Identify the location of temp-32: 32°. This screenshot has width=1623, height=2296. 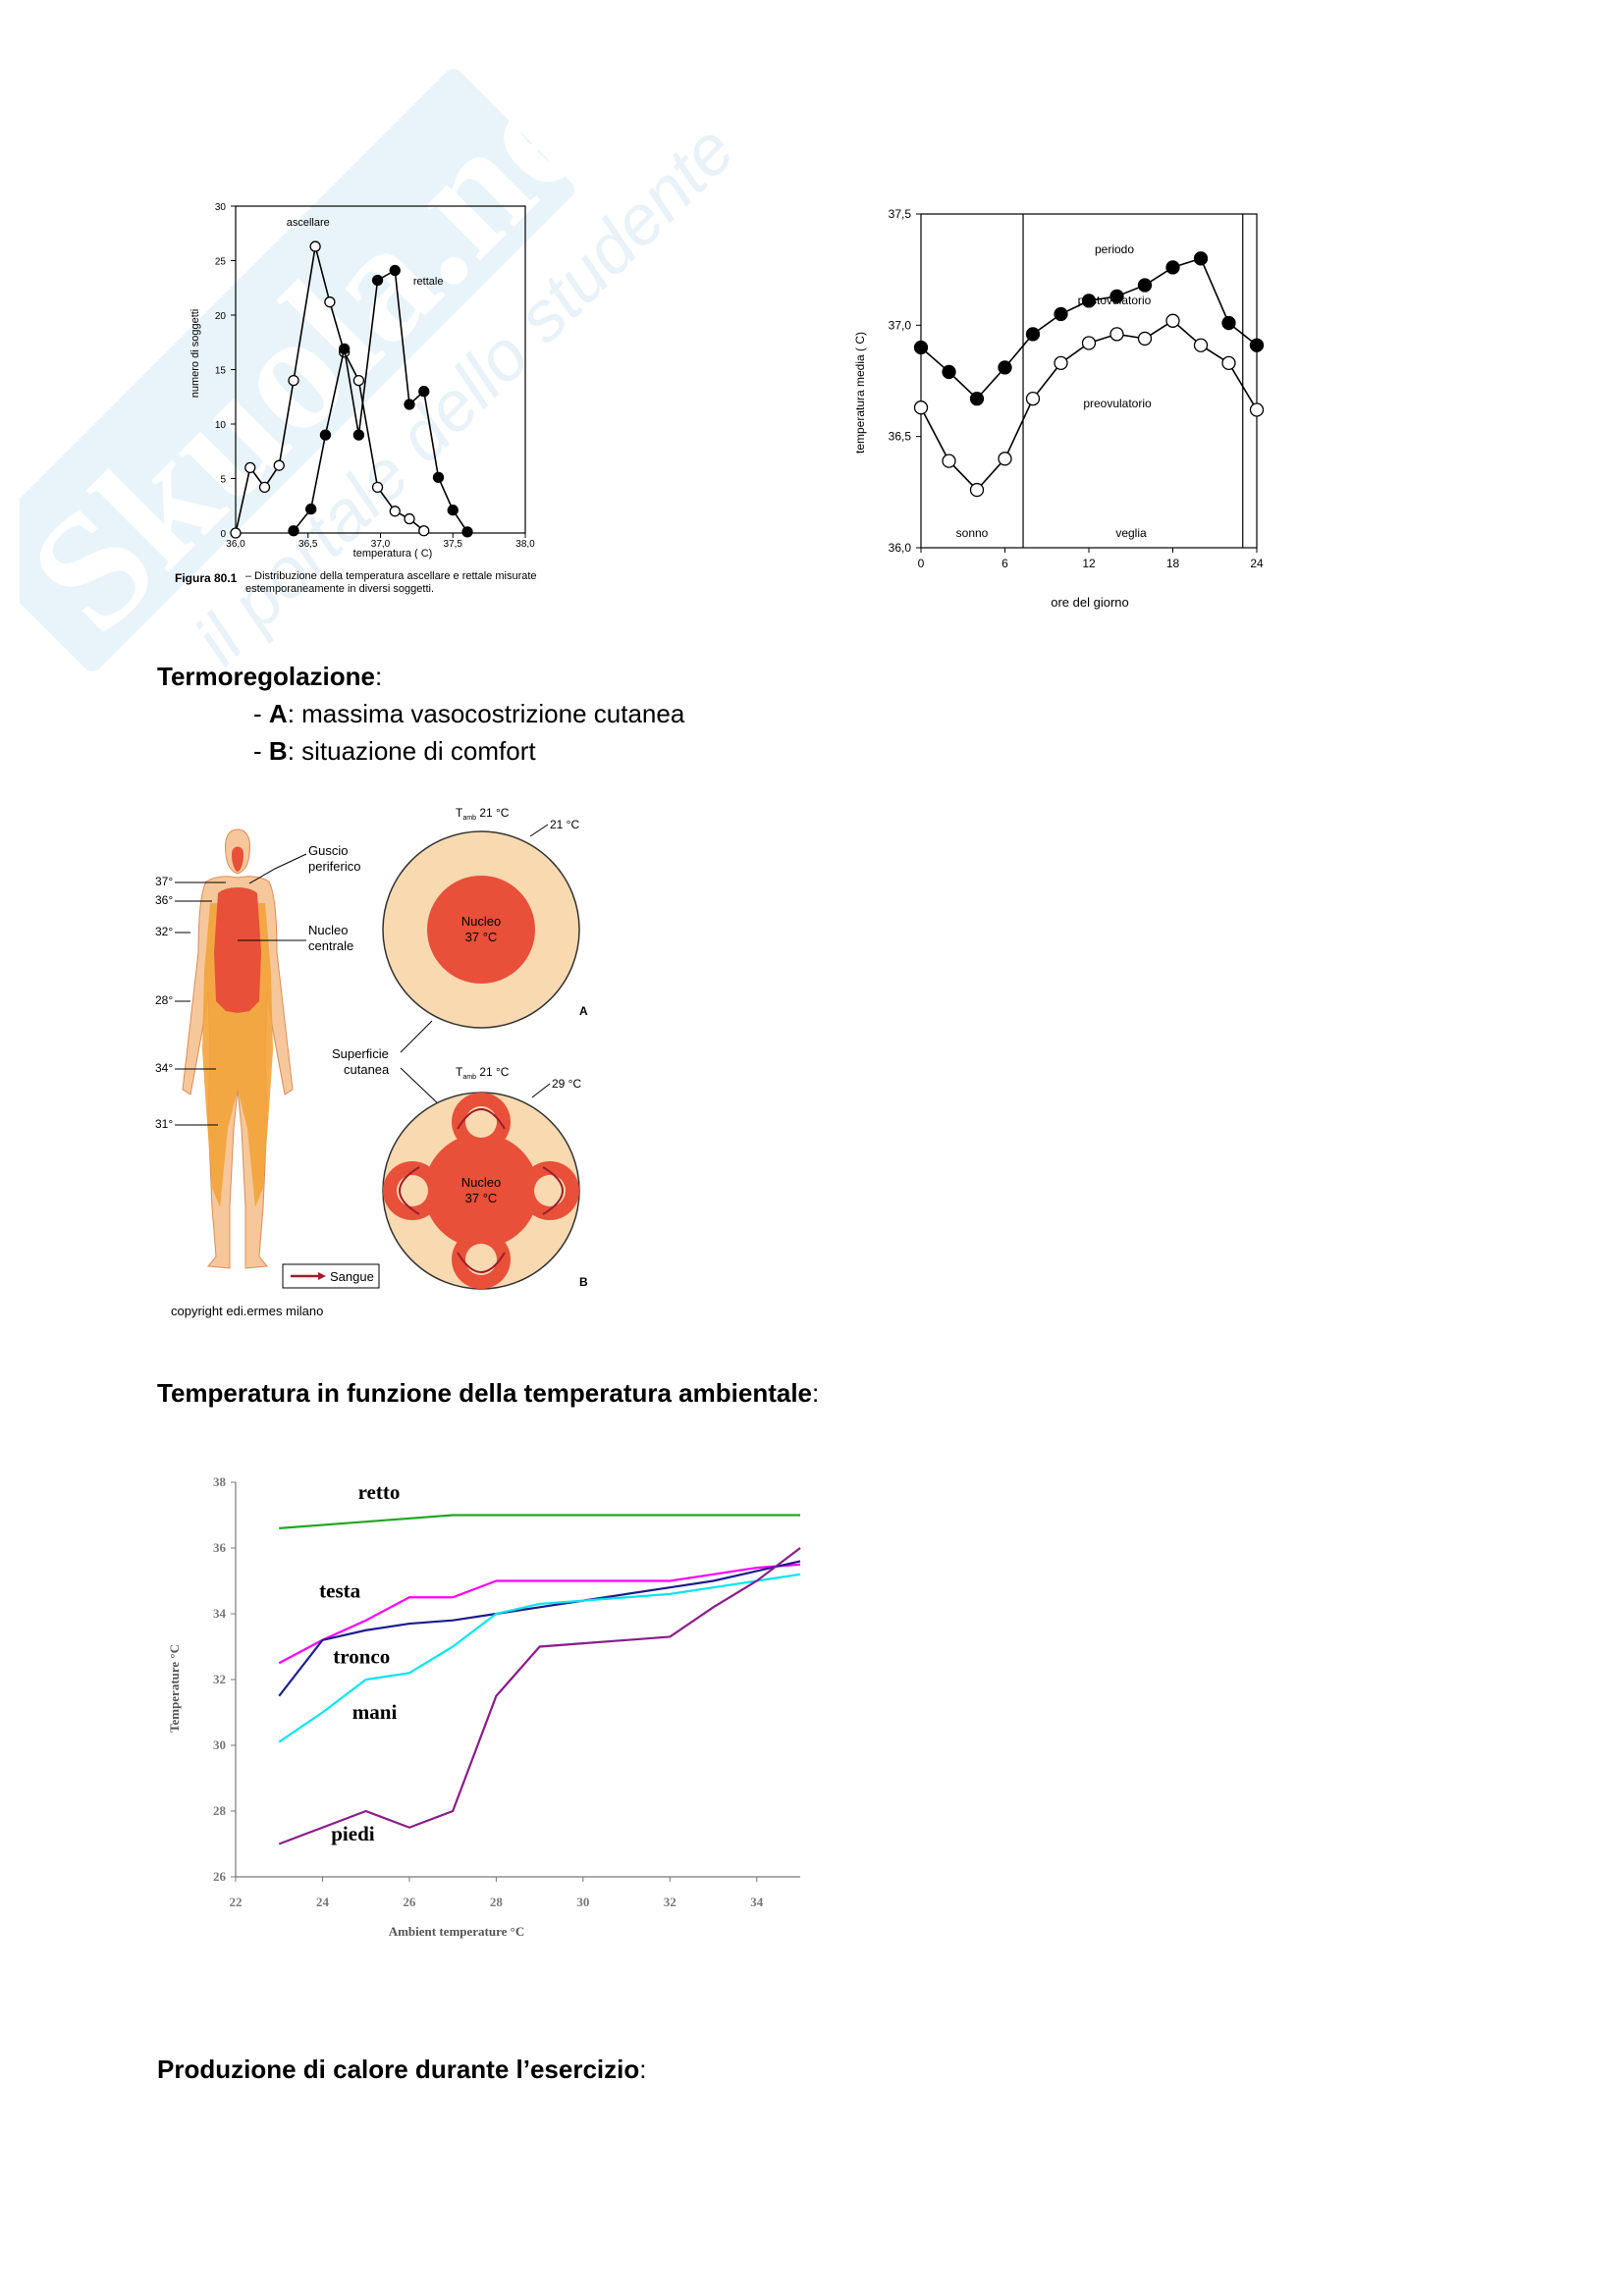
(164, 931).